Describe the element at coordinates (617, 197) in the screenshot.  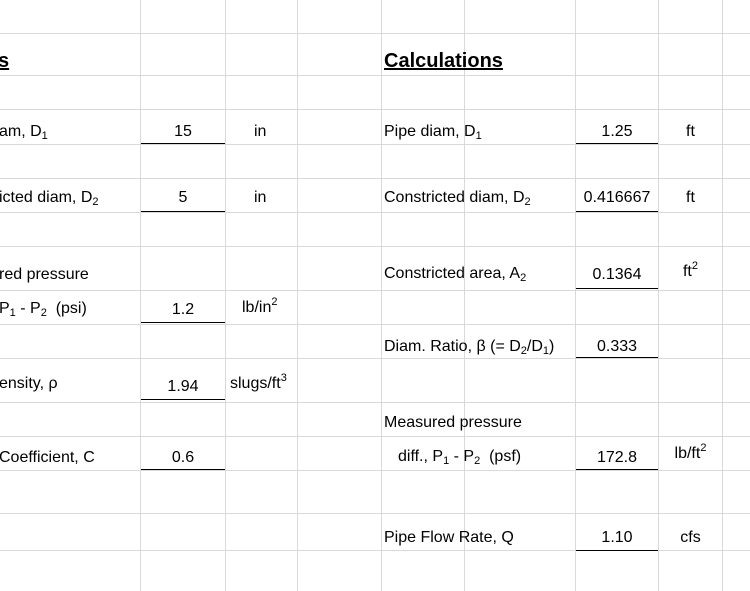
I see `calc-constricted-diam-cell: 0.416667` at that location.